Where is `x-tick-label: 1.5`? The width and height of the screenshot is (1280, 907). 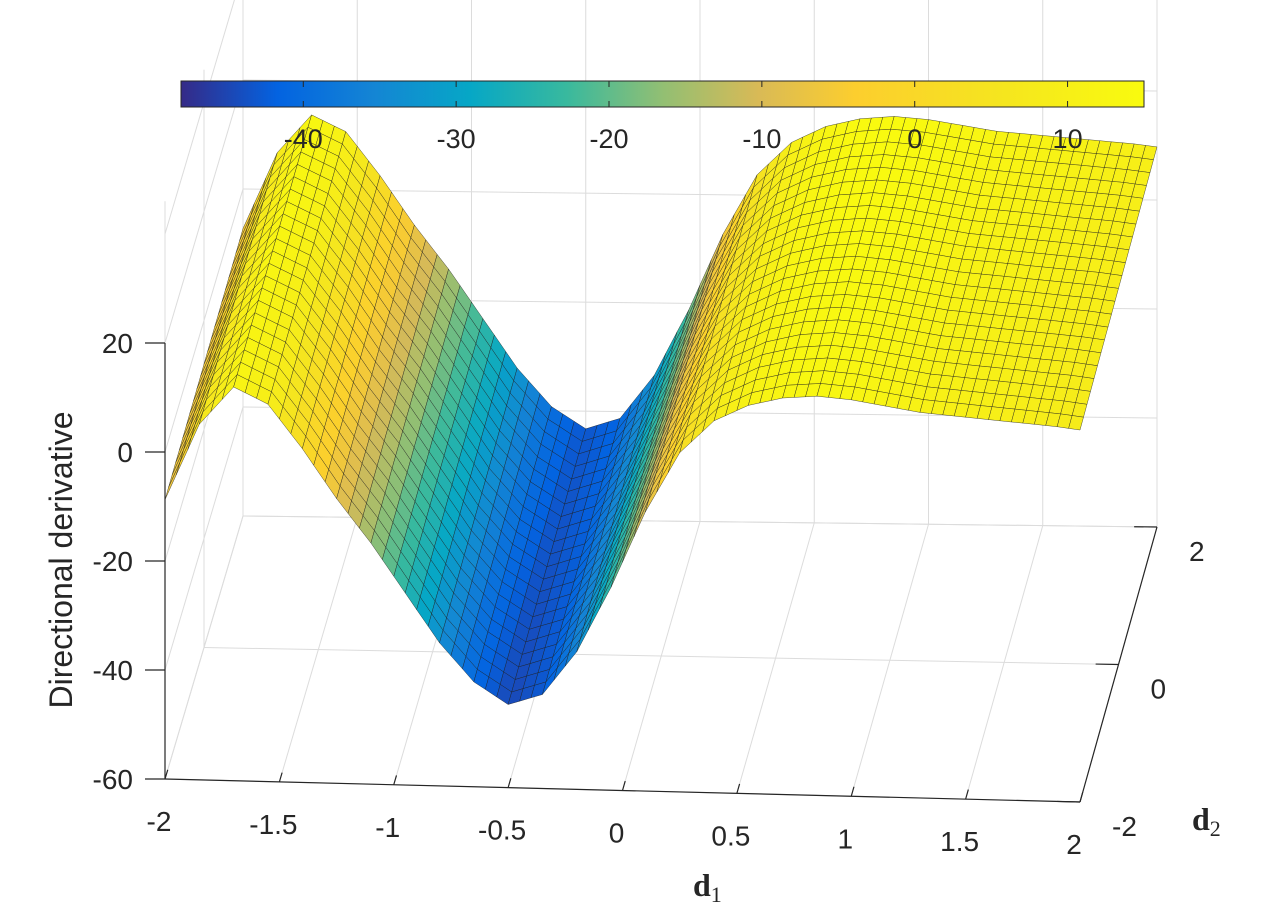 x-tick-label: 1.5 is located at coordinates (959, 841).